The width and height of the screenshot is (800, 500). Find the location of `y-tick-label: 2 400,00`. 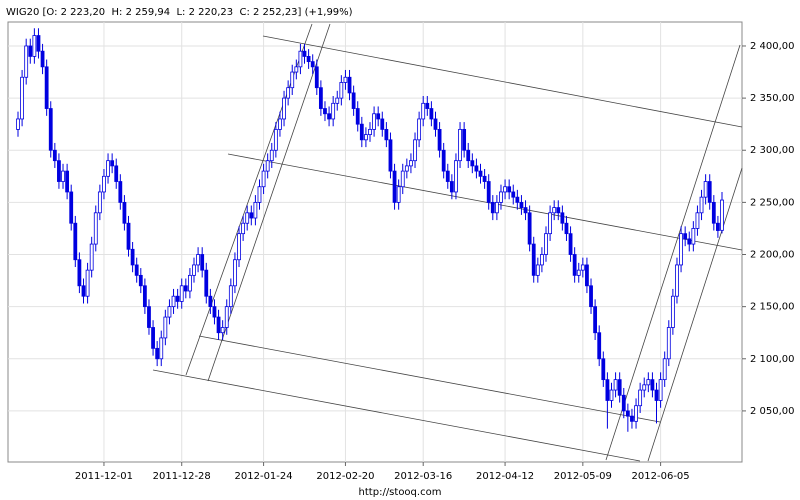

y-tick-label: 2 400,00 is located at coordinates (772, 46).